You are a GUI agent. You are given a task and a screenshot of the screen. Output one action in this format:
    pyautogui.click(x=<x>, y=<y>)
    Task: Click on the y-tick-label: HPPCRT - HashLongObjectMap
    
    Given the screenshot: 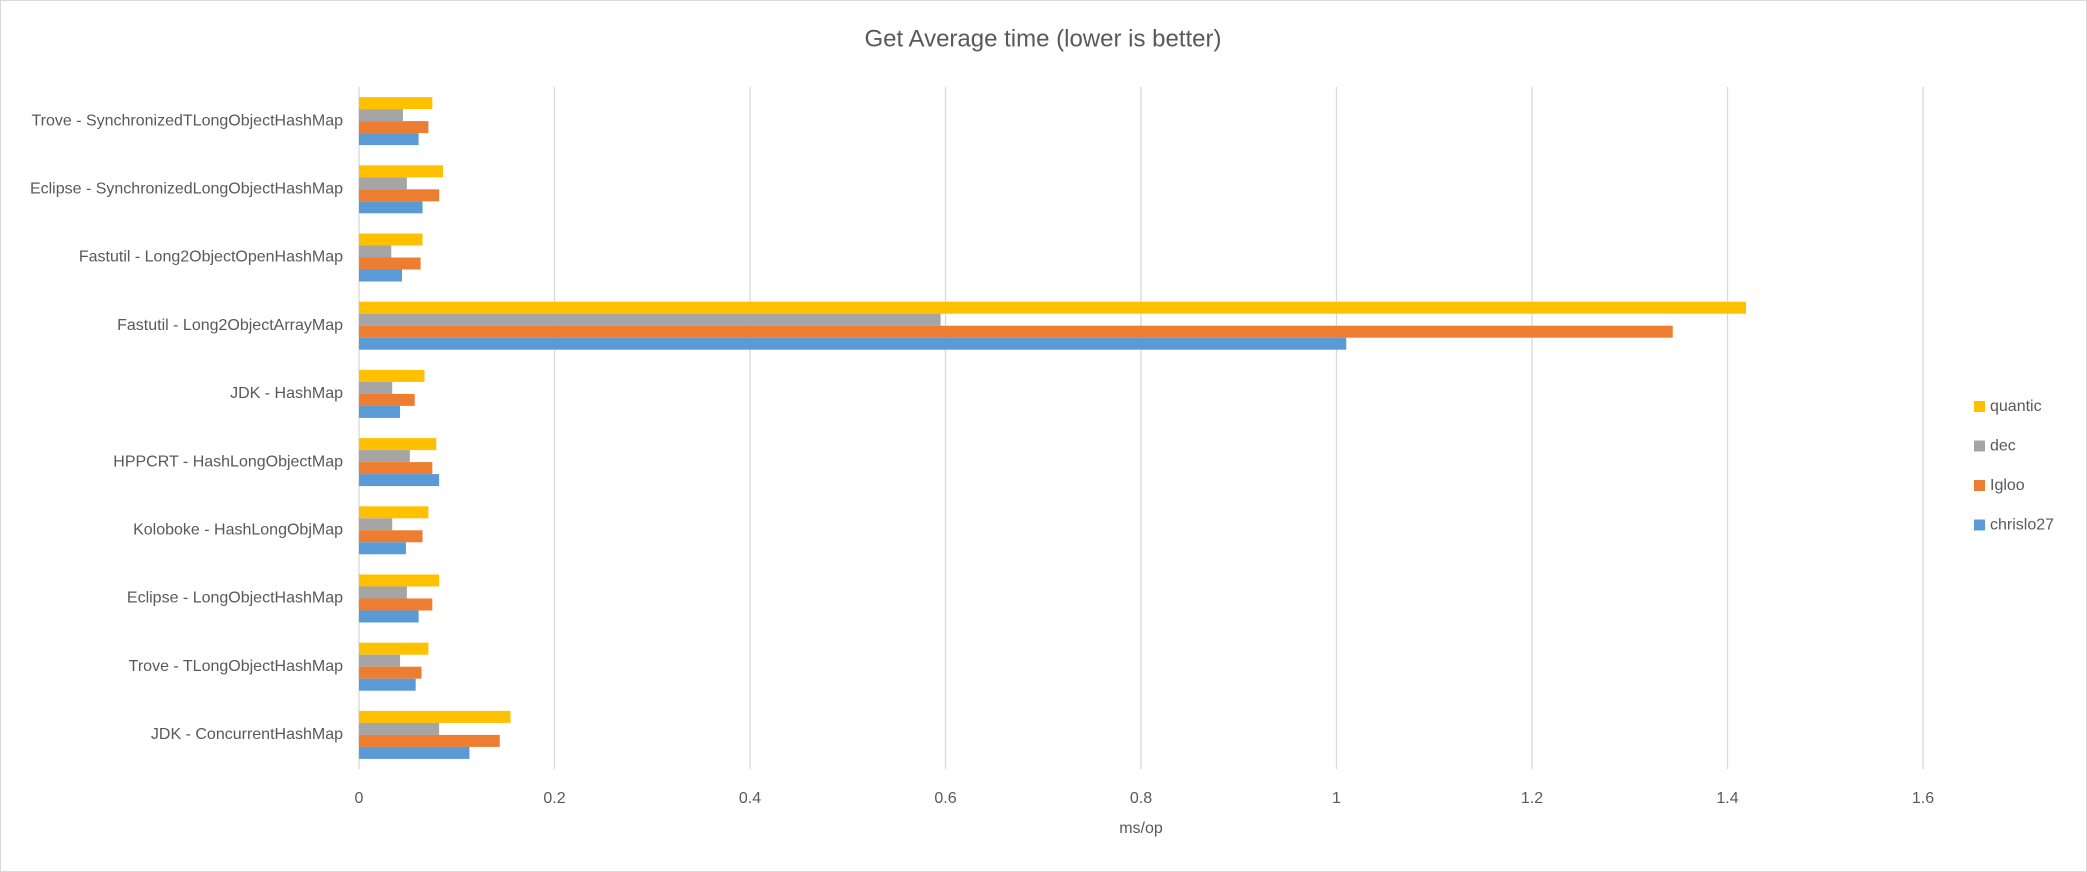 What is the action you would take?
    pyautogui.click(x=228, y=461)
    